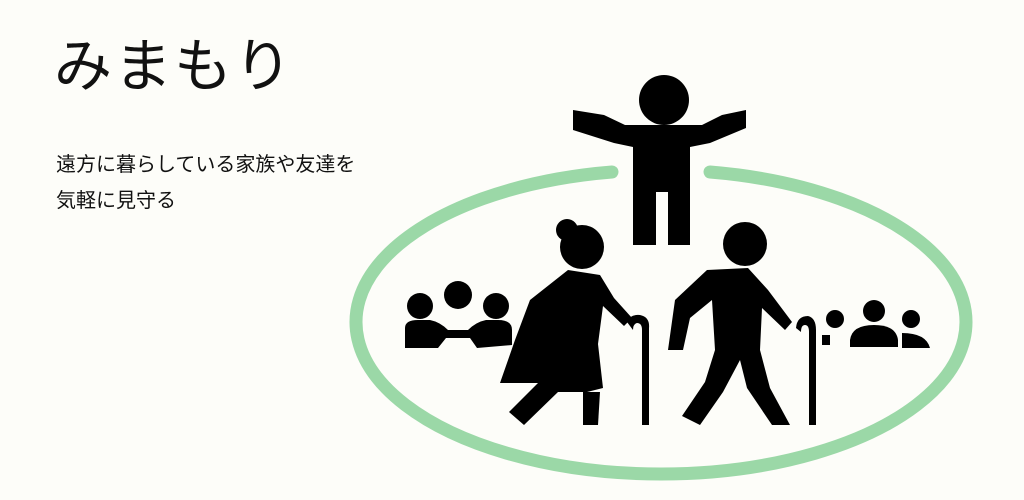 This screenshot has width=1024, height=500. Describe the element at coordinates (246, 182) in the screenshot. I see `description: 遠方に暮らしている家族や友達を 気軽に見守る` at that location.